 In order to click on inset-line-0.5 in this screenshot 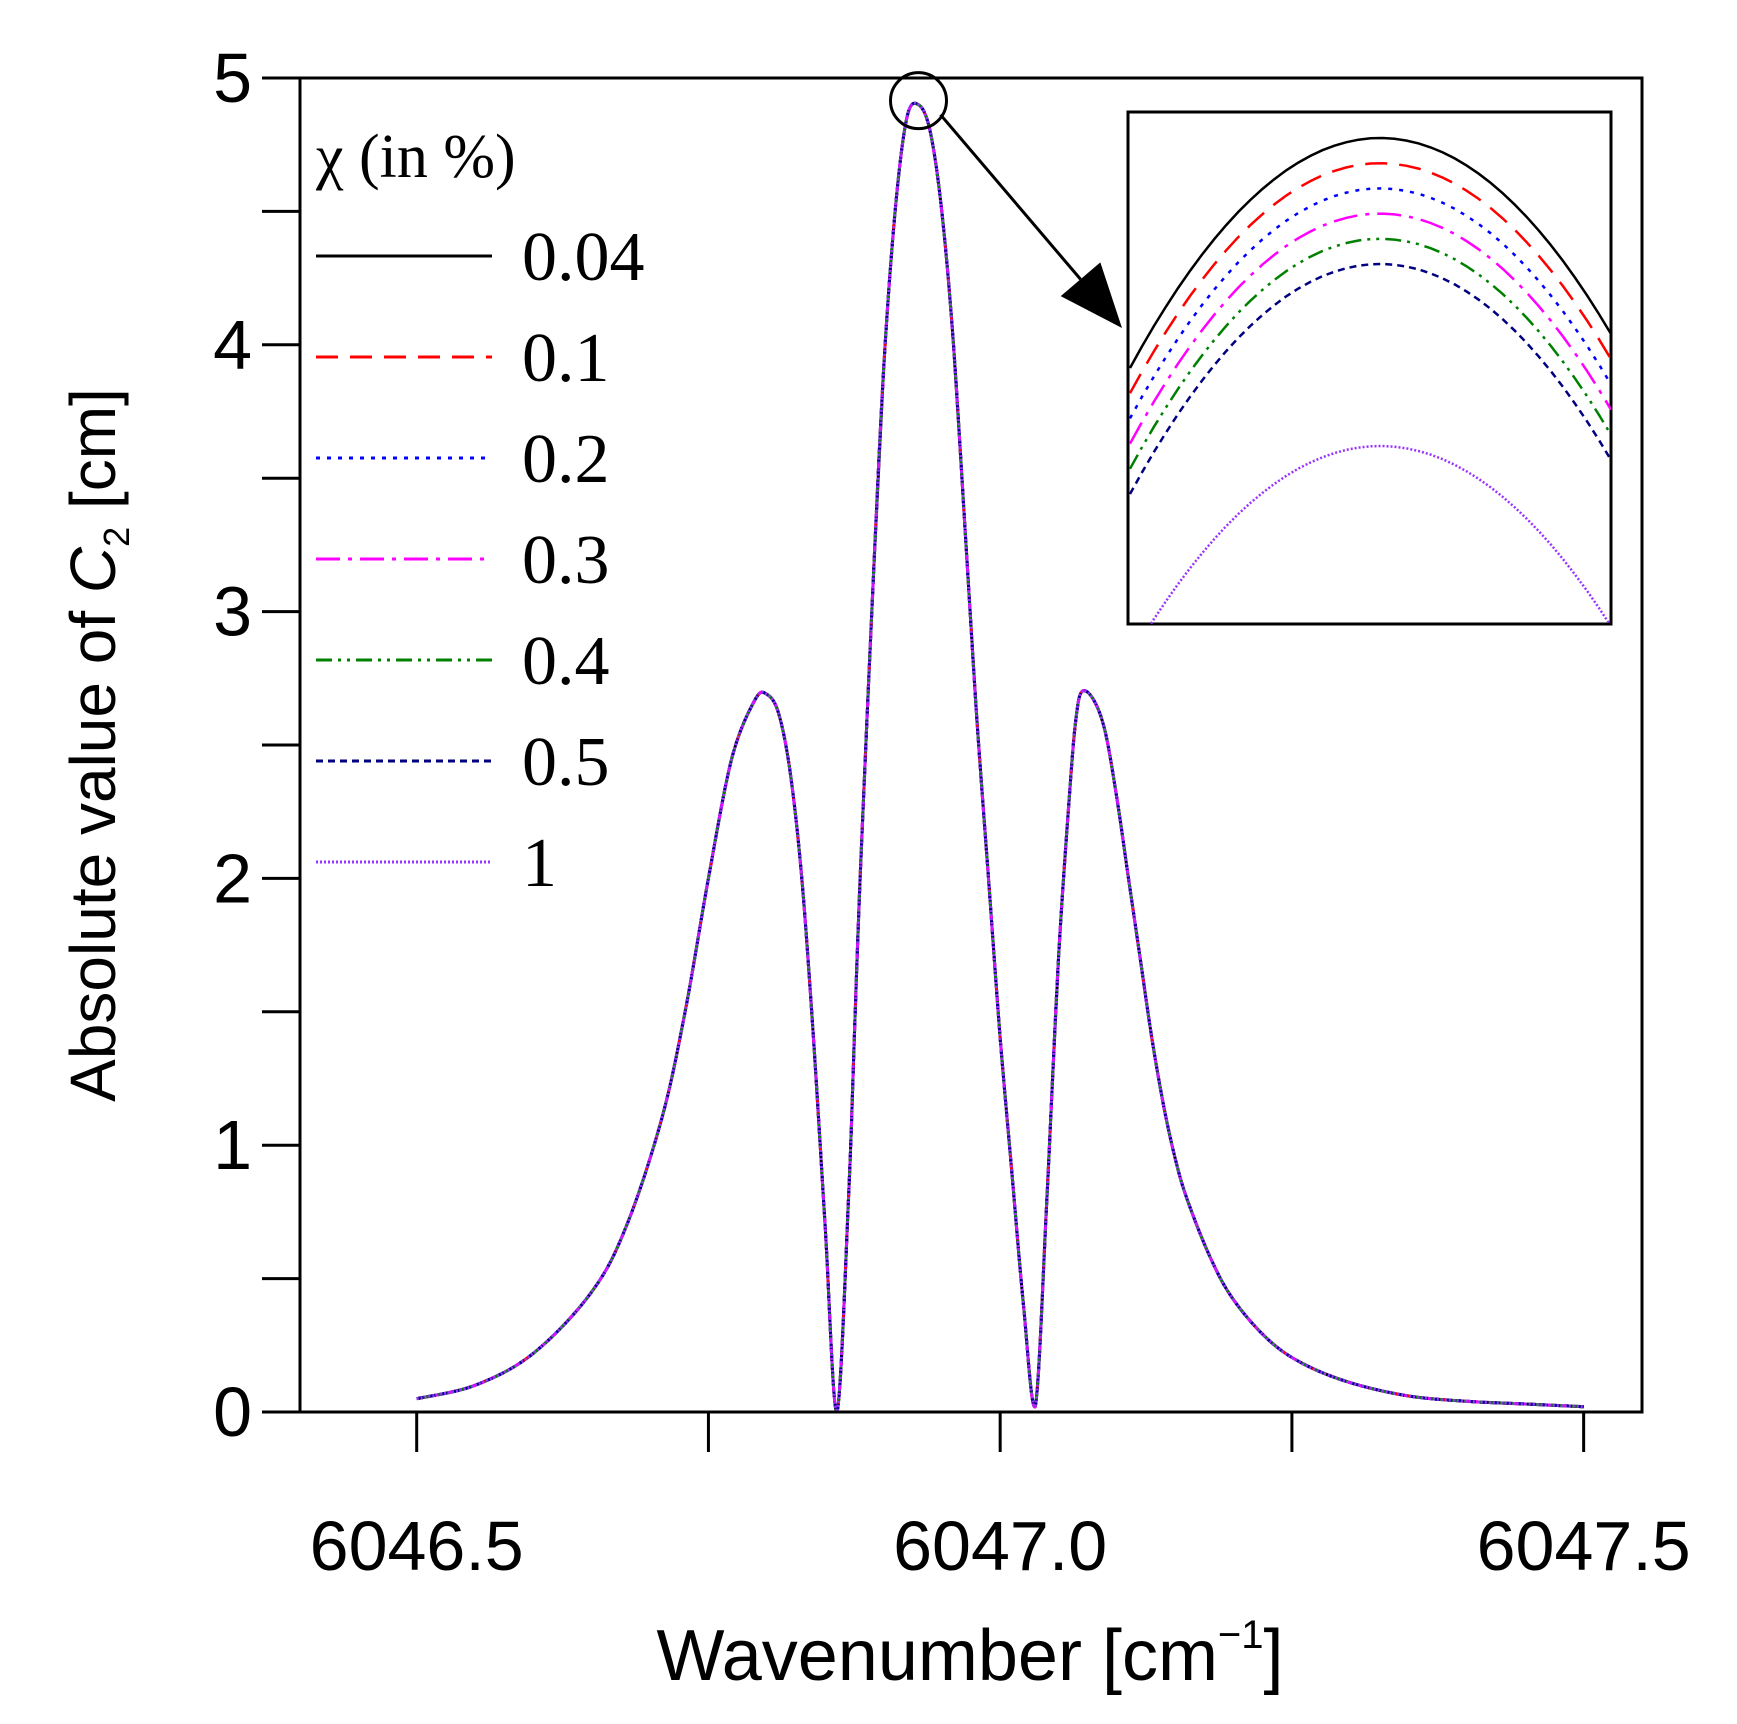, I will do `click(1369, 378)`.